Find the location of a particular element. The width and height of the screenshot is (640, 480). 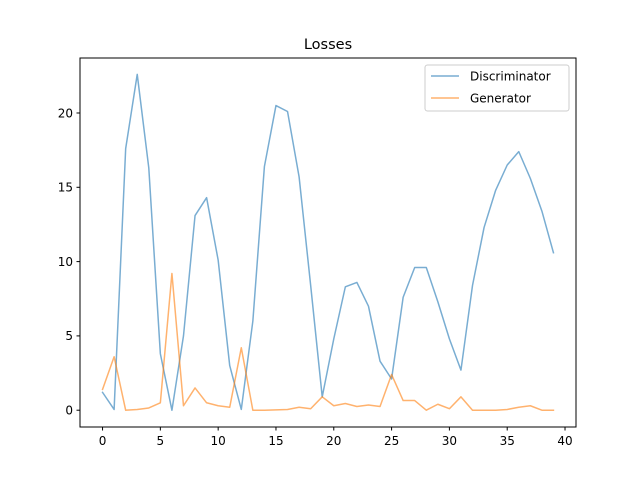

x-tick-label: 30 is located at coordinates (449, 441).